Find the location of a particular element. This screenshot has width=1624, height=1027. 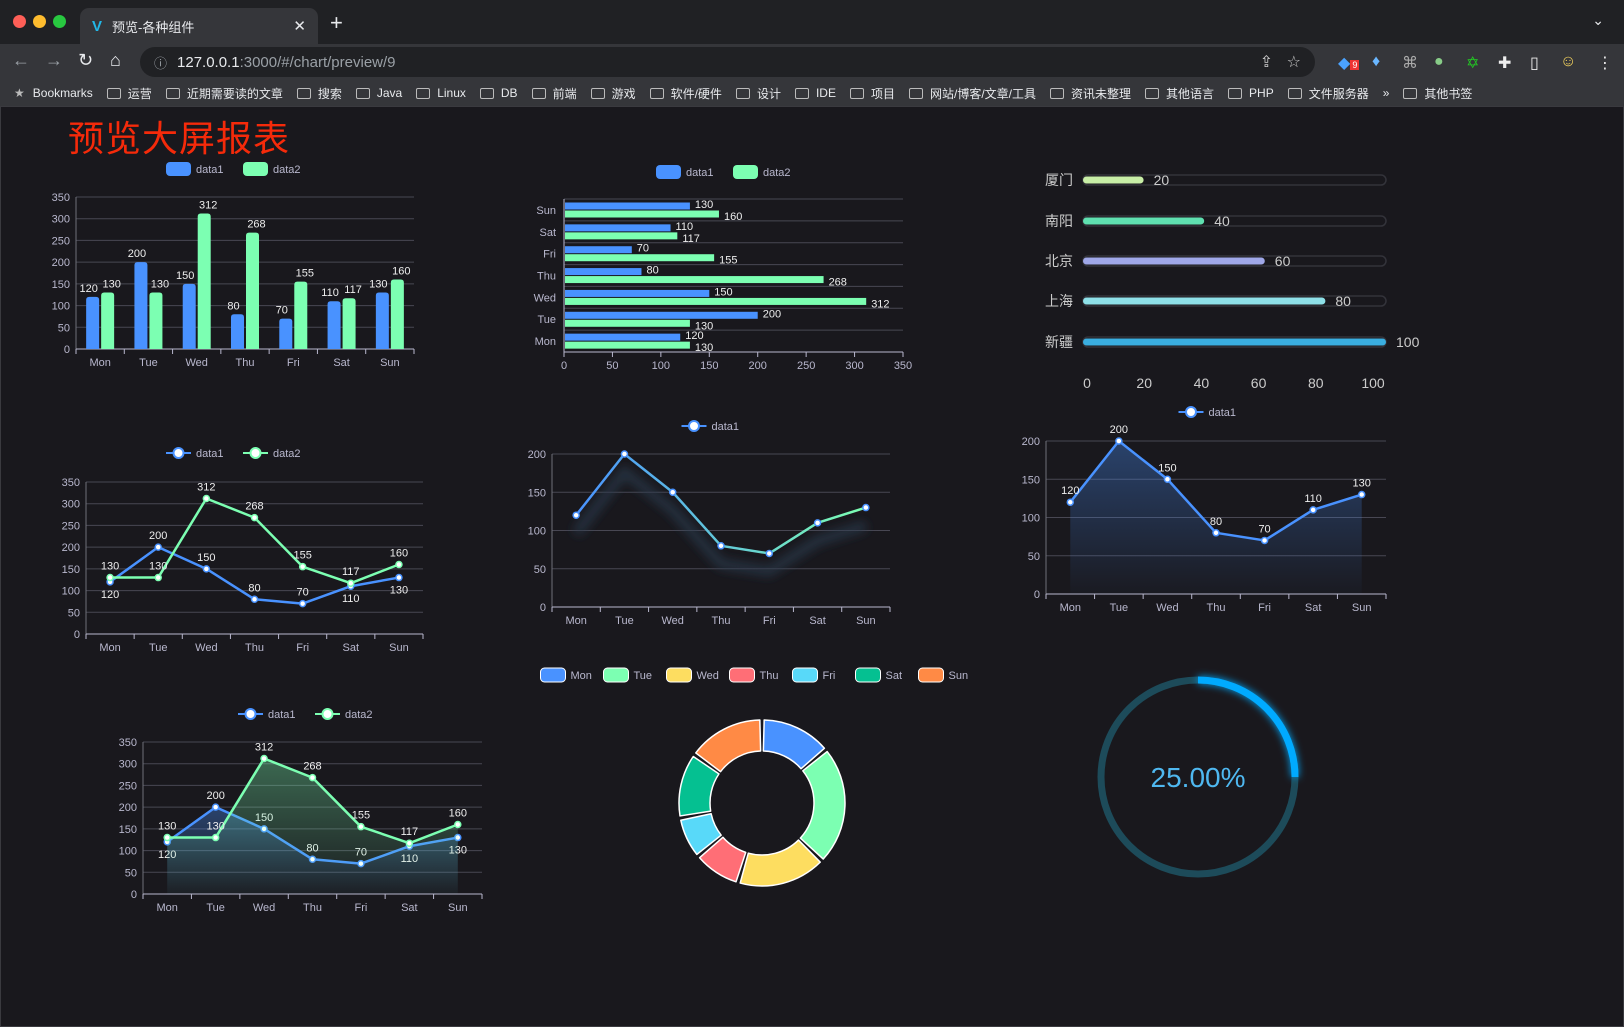

command-extension-icon: ⌘ is located at coordinates (1410, 63).